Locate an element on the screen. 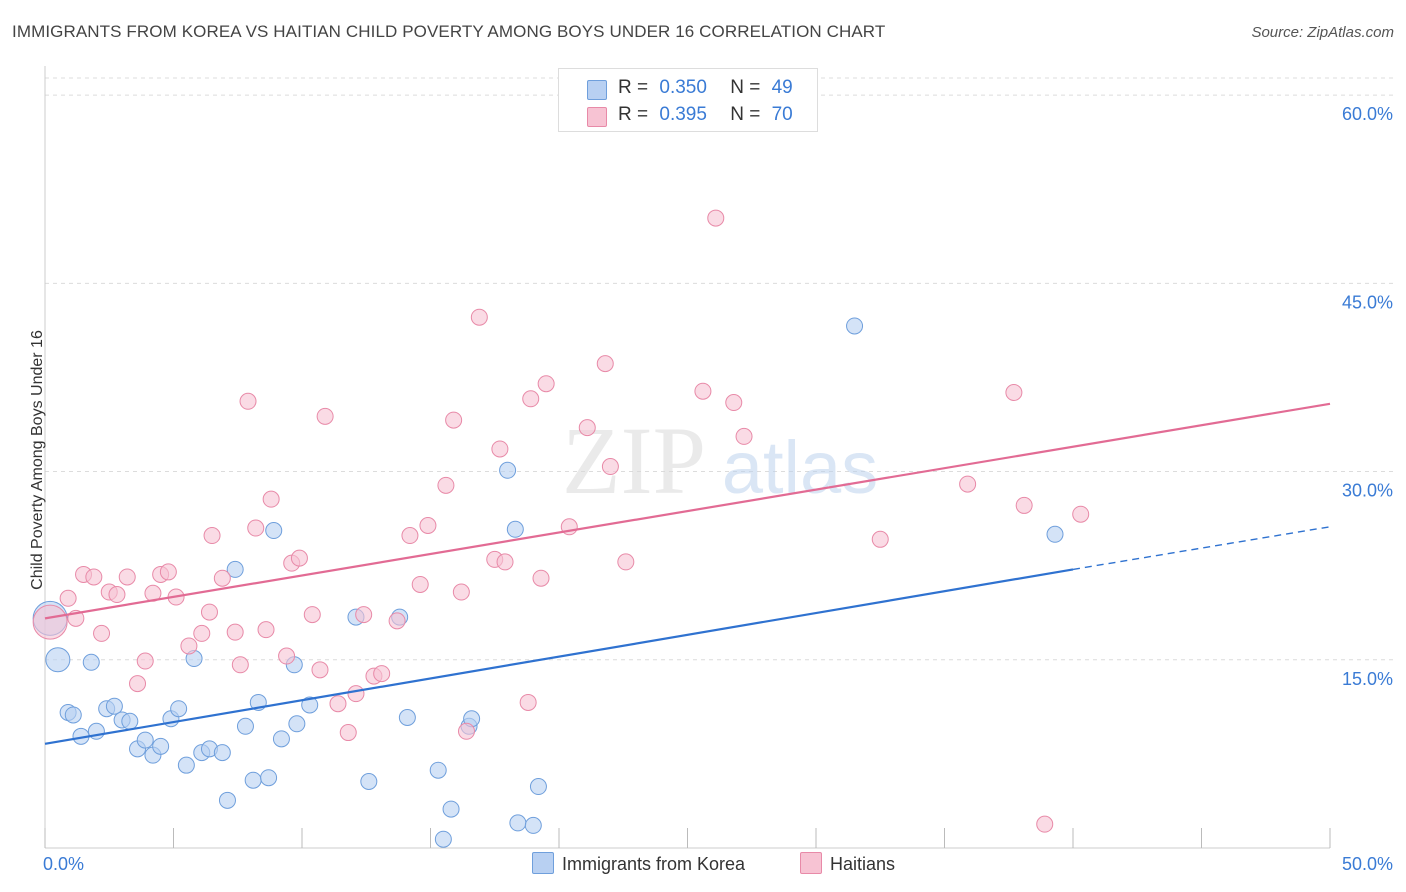 The image size is (1406, 892). legend-r-value: 0.395 is located at coordinates (683, 114).